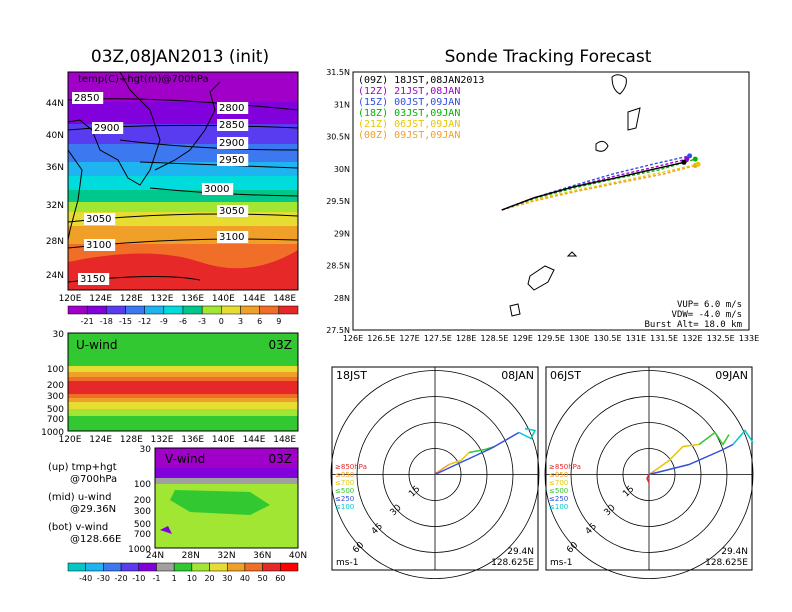  I want to click on colorbar-label: 9, so click(278, 321).